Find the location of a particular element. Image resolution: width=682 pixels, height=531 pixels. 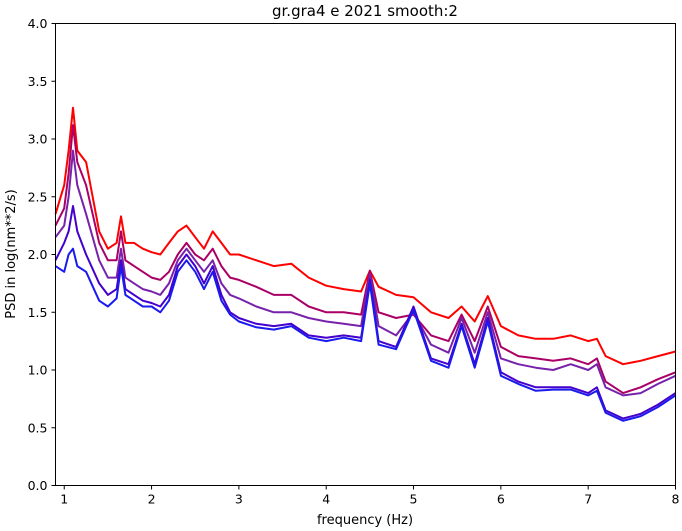

x-tick-label: 1 is located at coordinates (64, 499).